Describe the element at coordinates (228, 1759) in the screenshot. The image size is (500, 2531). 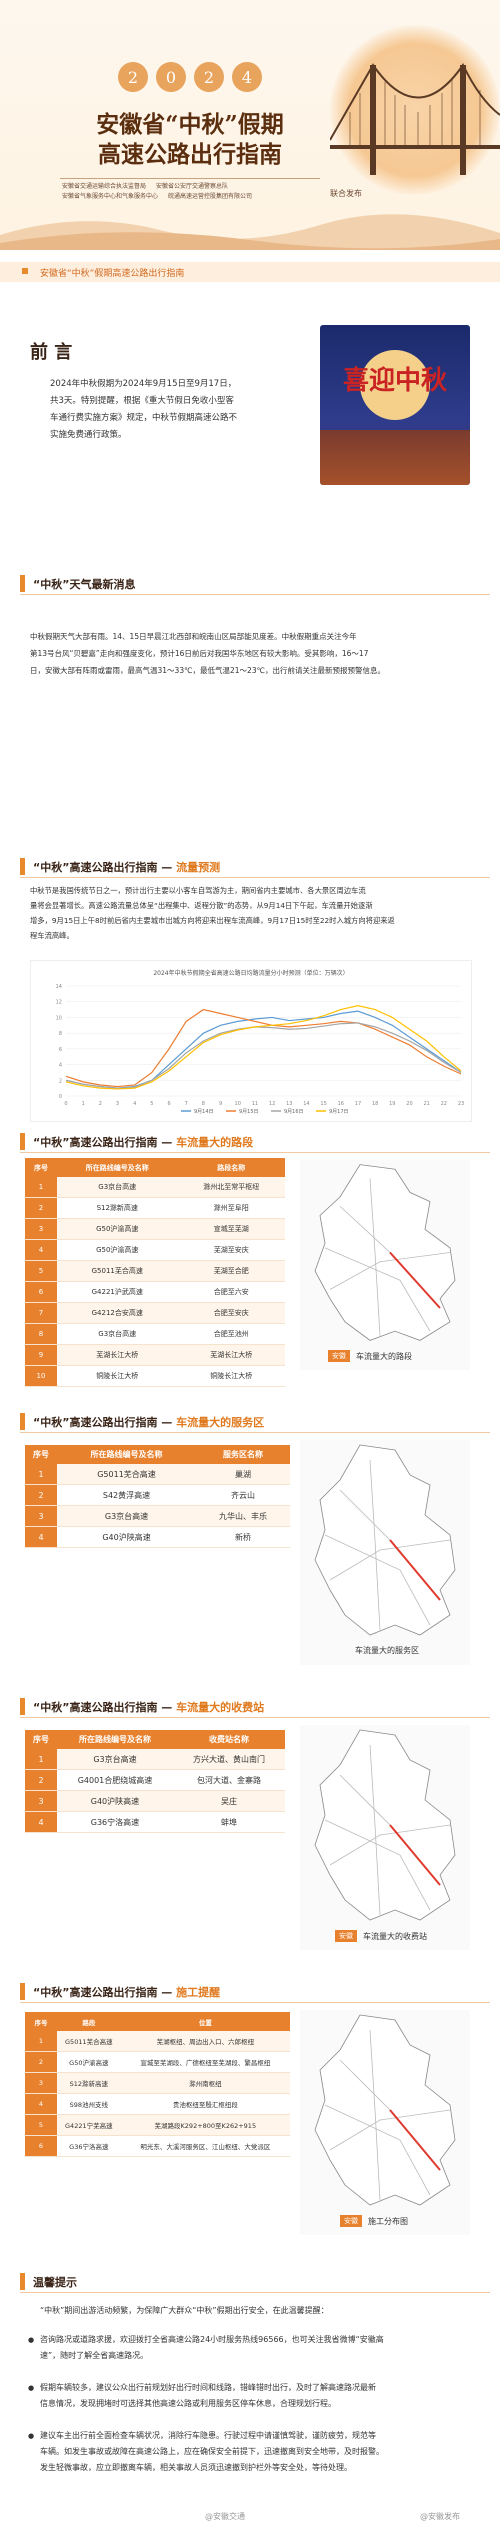
I see `table-cell: 方兴大道、黄山南门` at that location.